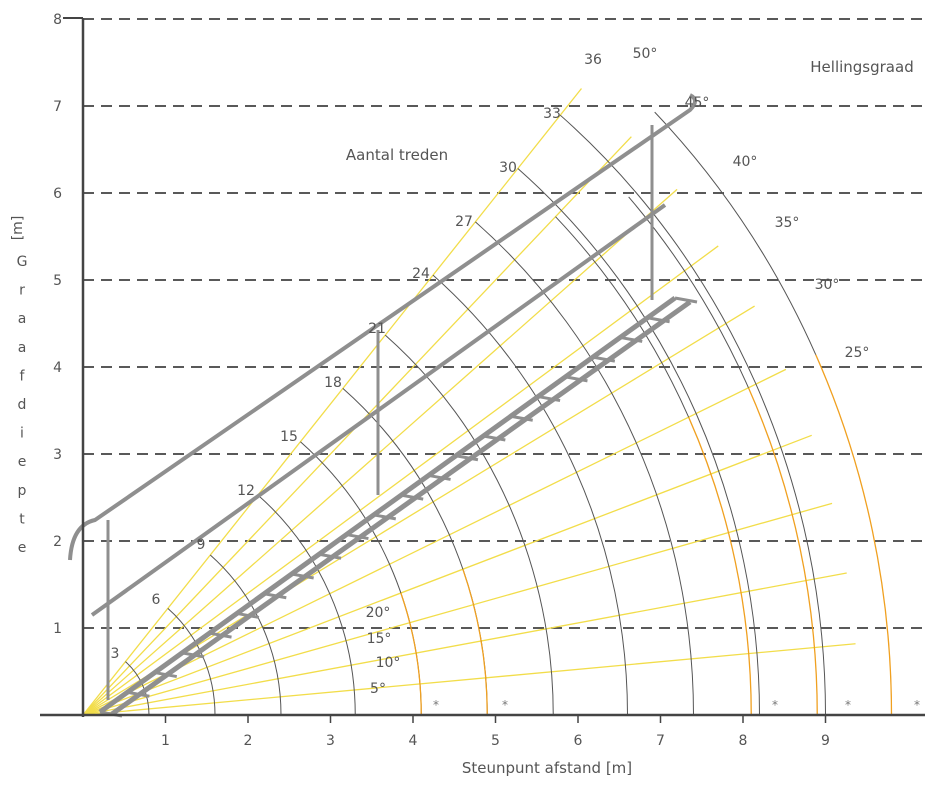 The height and width of the screenshot is (785, 940). What do you see at coordinates (23, 376) in the screenshot?
I see `y-axis-label-char: f` at bounding box center [23, 376].